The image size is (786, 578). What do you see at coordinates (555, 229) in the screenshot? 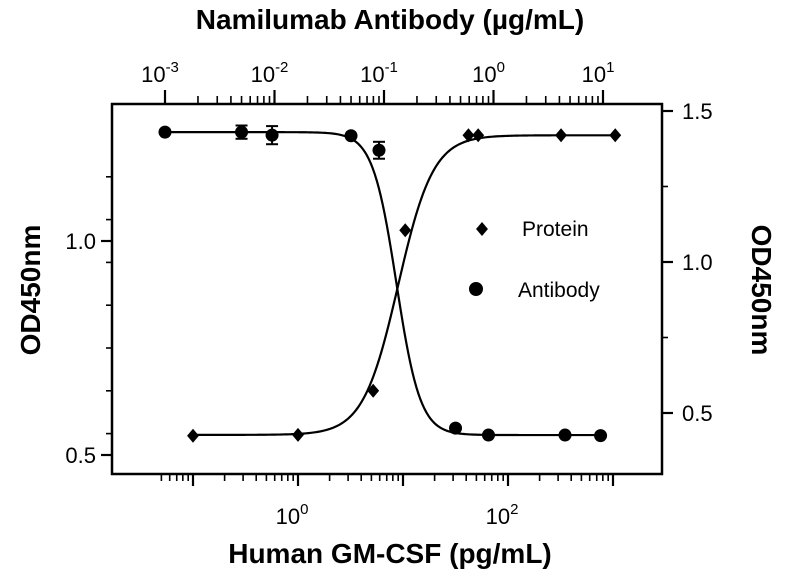
I see `legend-protein-label: Protein` at bounding box center [555, 229].